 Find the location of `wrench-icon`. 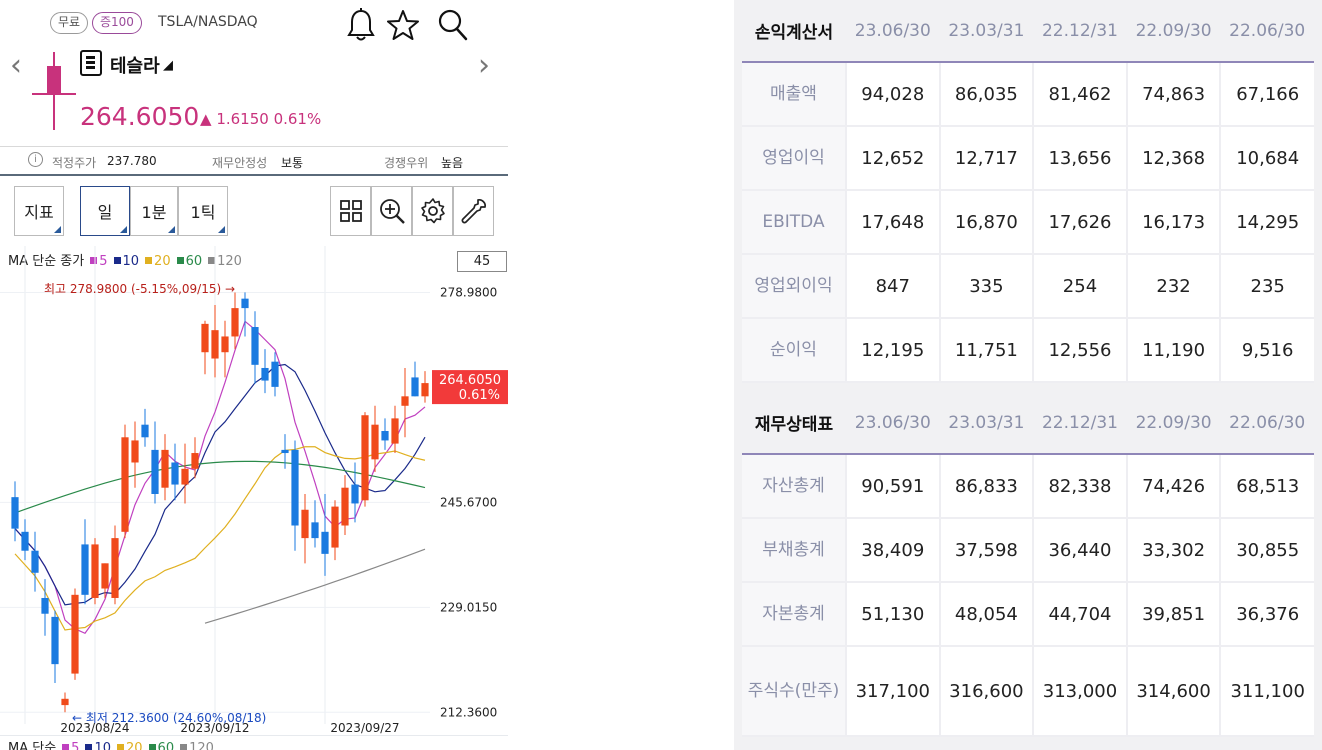

wrench-icon is located at coordinates (473, 211).